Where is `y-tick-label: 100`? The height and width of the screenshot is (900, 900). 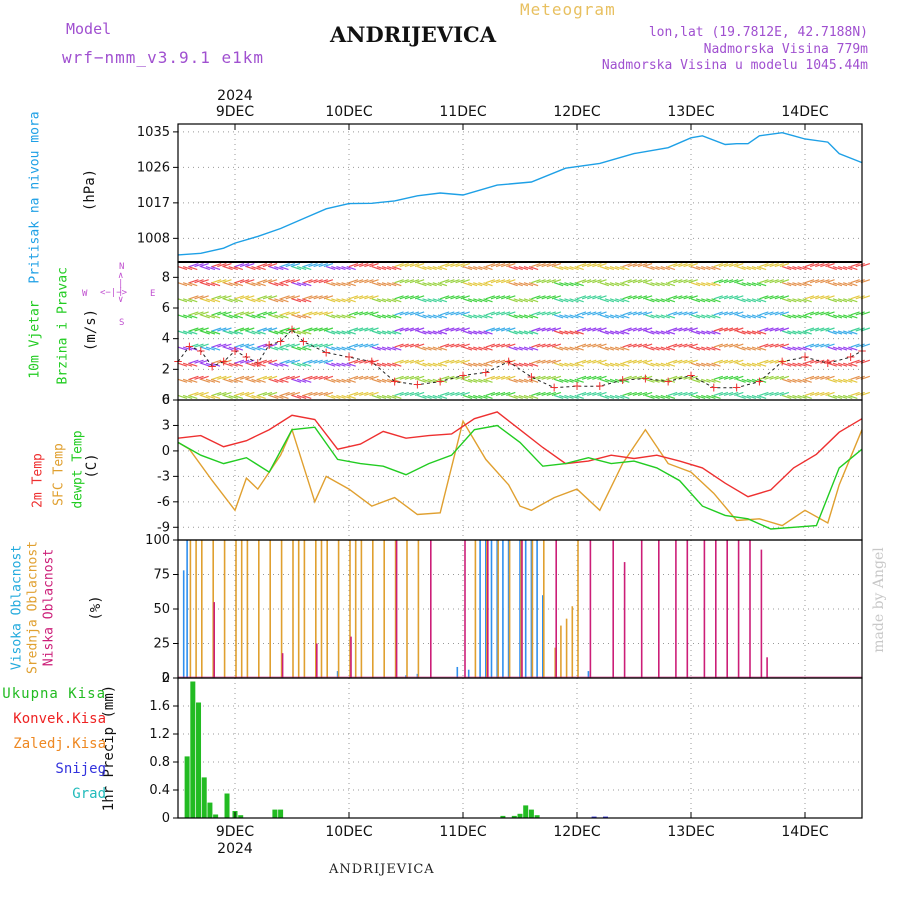 y-tick-label: 100 is located at coordinates (157, 540).